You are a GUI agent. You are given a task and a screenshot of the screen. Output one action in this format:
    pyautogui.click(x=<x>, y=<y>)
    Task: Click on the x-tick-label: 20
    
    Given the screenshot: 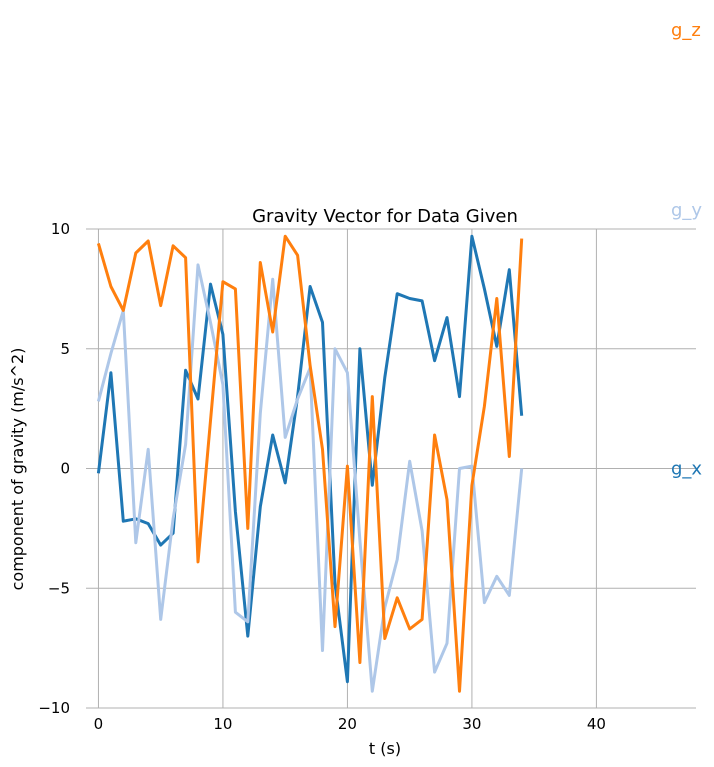 What is the action you would take?
    pyautogui.click(x=347, y=724)
    